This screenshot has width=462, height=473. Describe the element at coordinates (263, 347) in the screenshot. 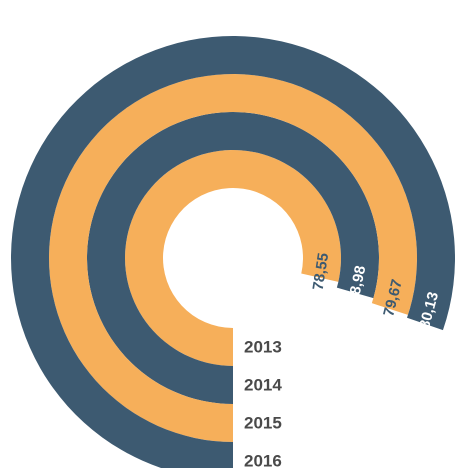

I see `year-label-2013: 2013` at that location.